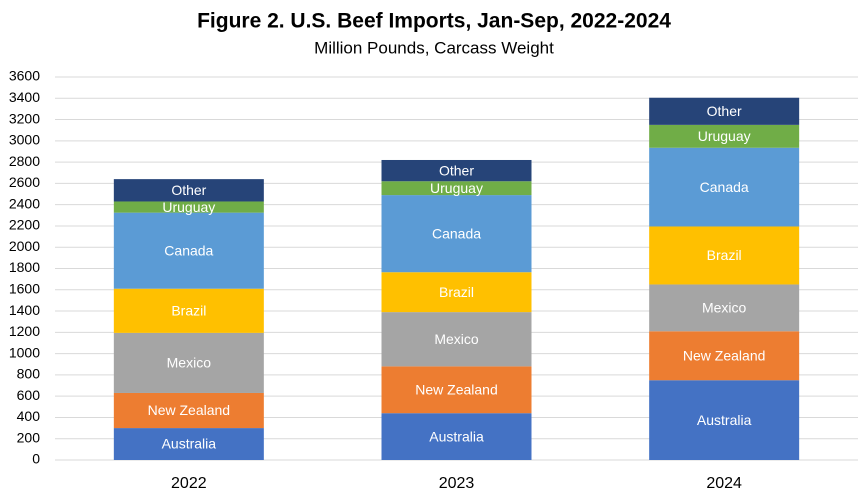  I want to click on y-tick-label: 2000, so click(24, 246).